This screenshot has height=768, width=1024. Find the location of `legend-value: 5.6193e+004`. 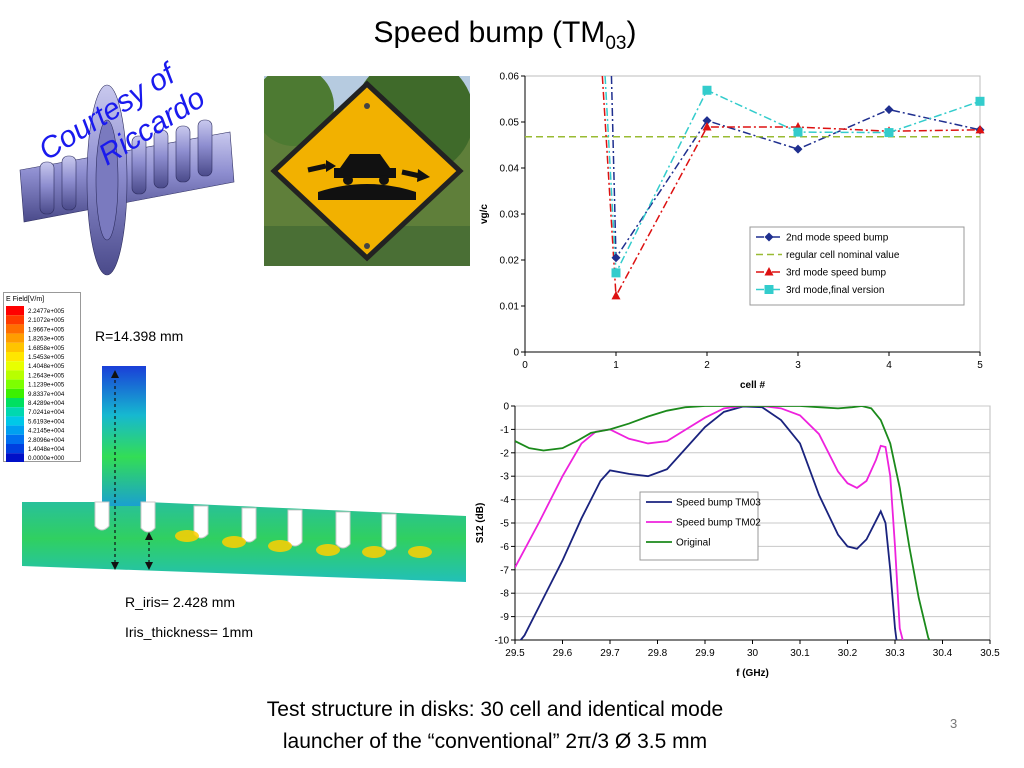

legend-value: 5.6193e+004 is located at coordinates (46, 421).